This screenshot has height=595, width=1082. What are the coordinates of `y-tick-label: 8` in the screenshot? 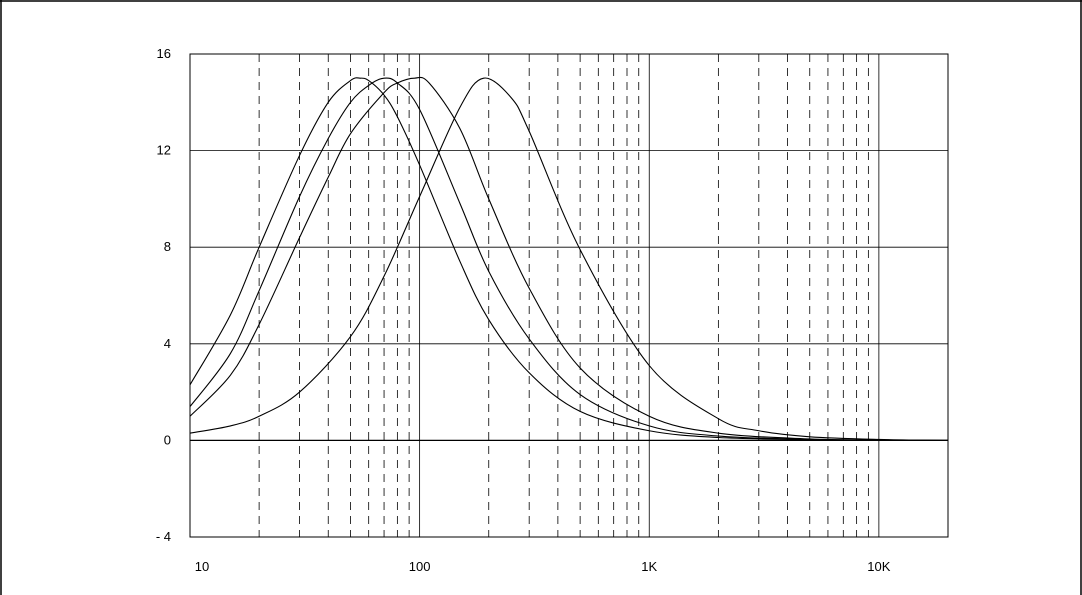 It's located at (167, 246).